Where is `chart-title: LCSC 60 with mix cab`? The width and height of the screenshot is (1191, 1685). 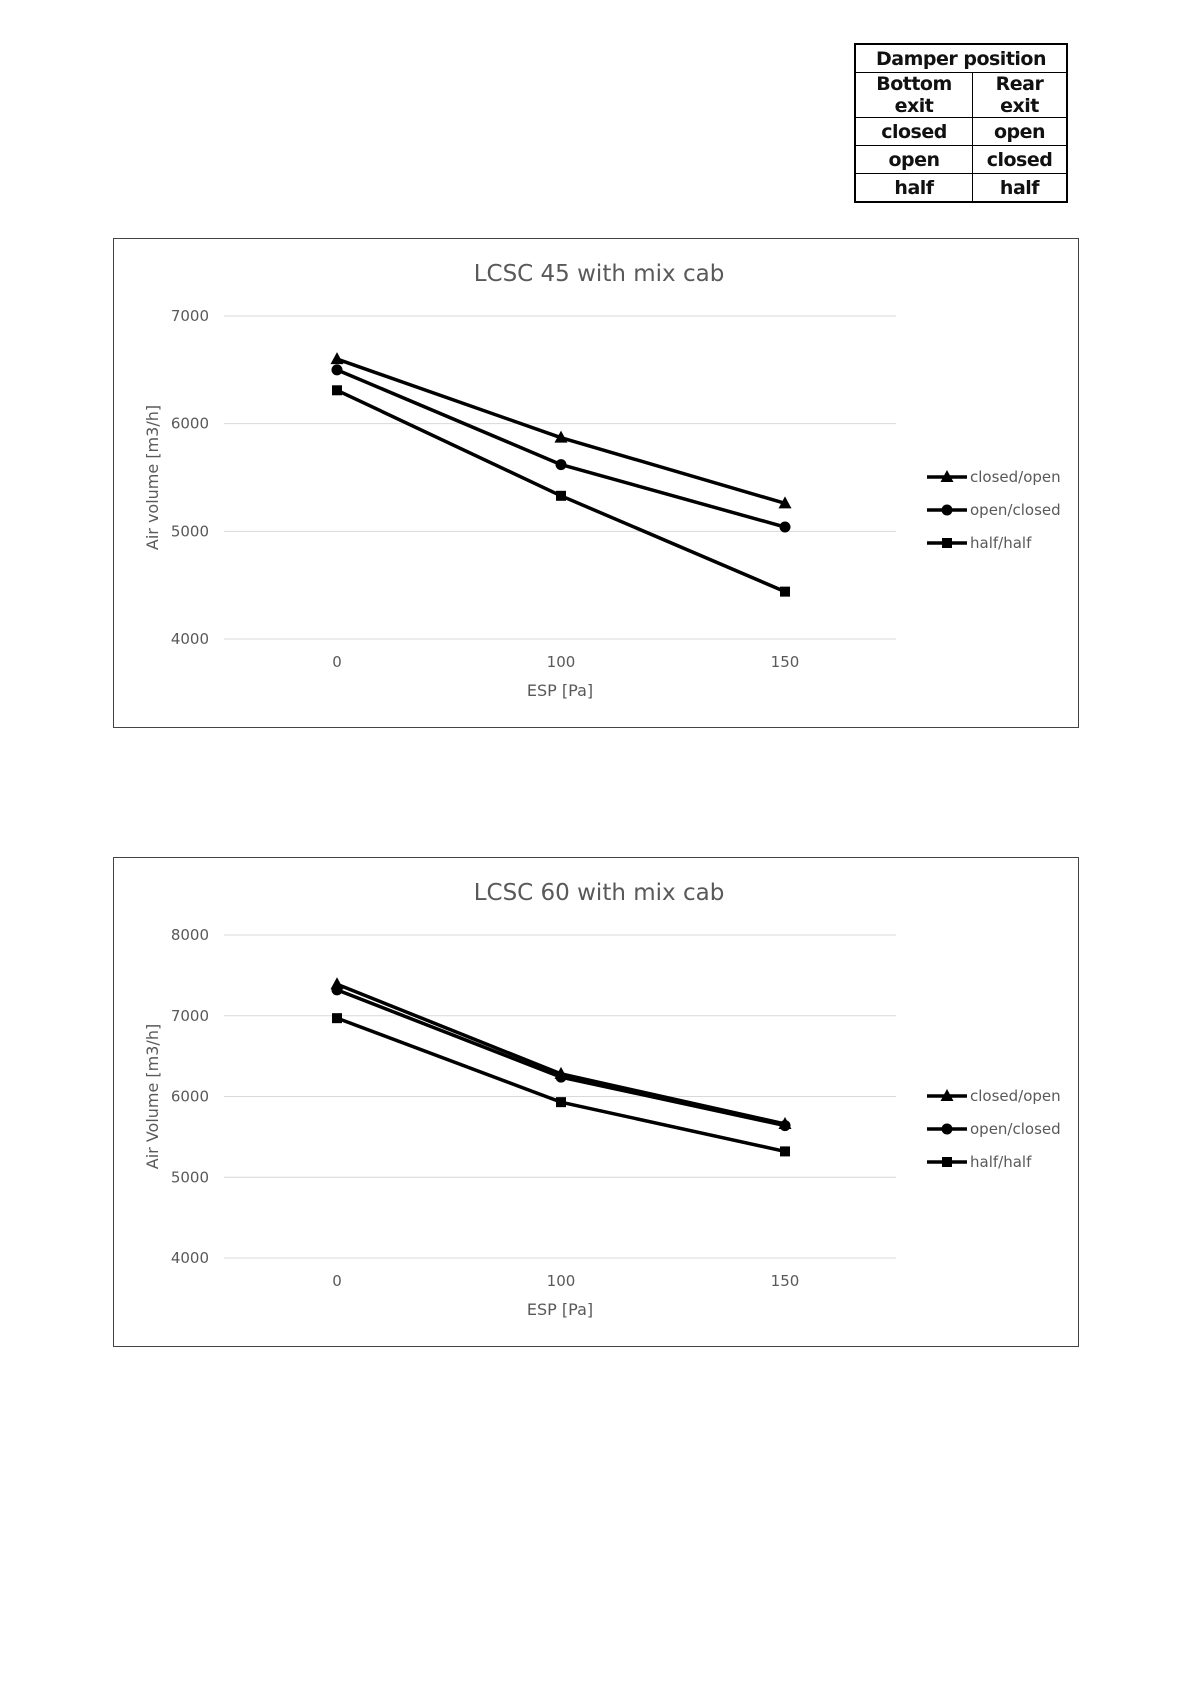 chart-title: LCSC 60 with mix cab is located at coordinates (599, 893).